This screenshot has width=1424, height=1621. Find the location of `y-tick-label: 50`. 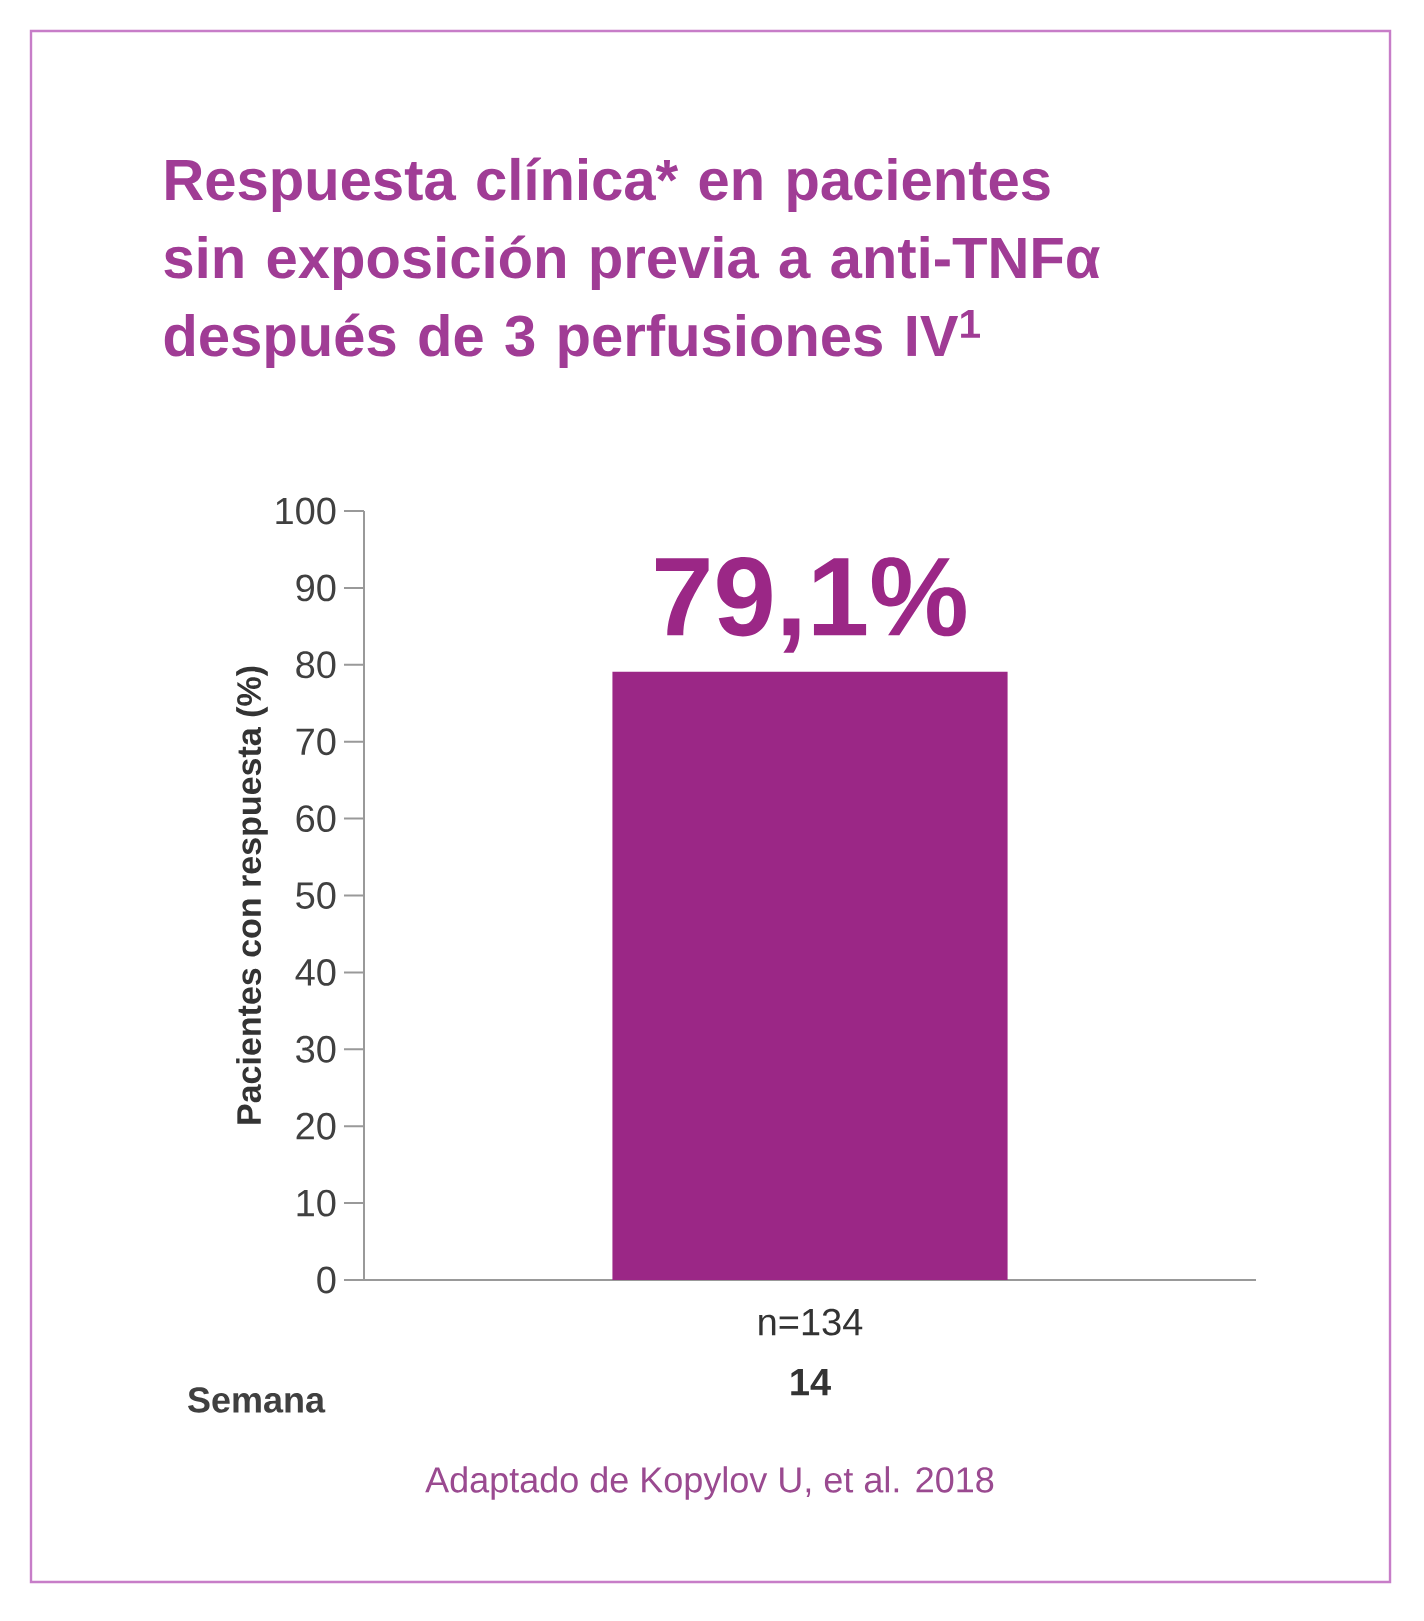

y-tick-label: 50 is located at coordinates (316, 895).